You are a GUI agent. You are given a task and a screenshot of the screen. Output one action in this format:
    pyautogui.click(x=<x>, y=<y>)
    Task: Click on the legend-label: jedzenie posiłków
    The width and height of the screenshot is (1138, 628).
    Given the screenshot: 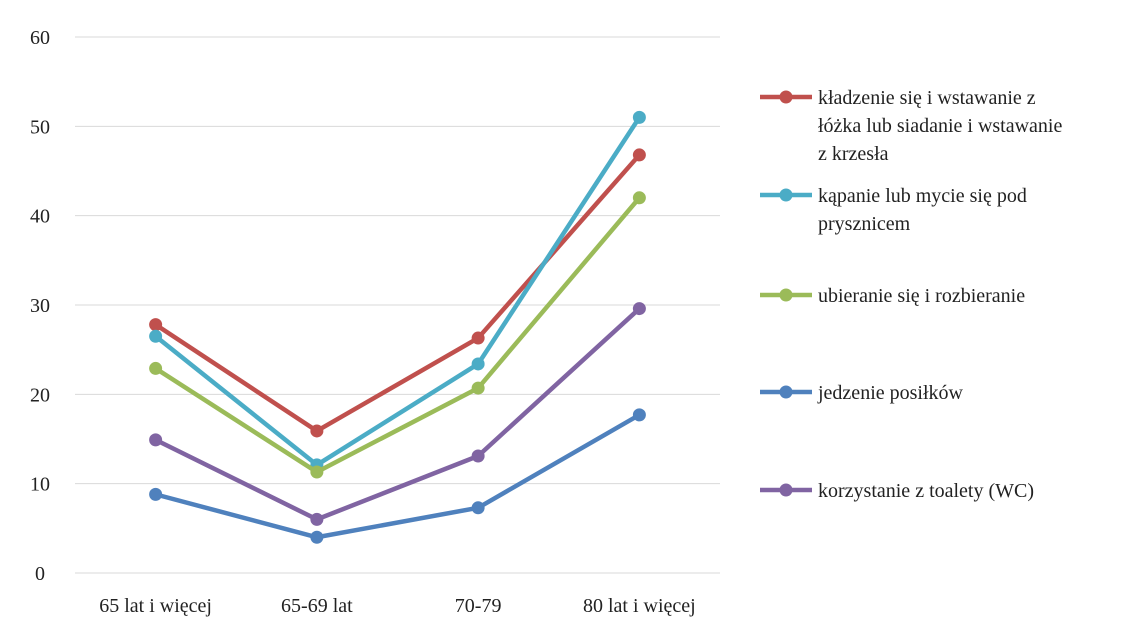 What is the action you would take?
    pyautogui.click(x=890, y=393)
    